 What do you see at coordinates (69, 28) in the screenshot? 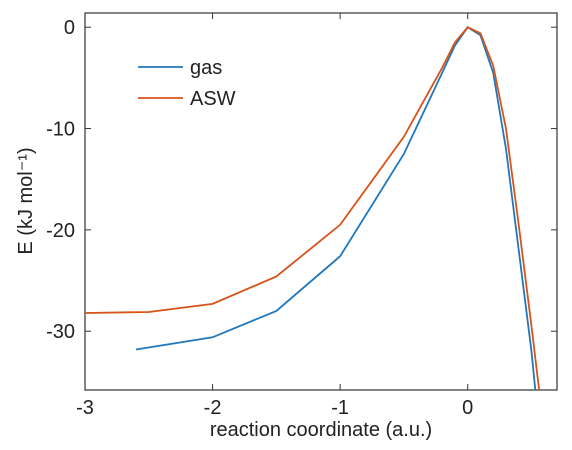
I see `y-tick-label: 0` at bounding box center [69, 28].